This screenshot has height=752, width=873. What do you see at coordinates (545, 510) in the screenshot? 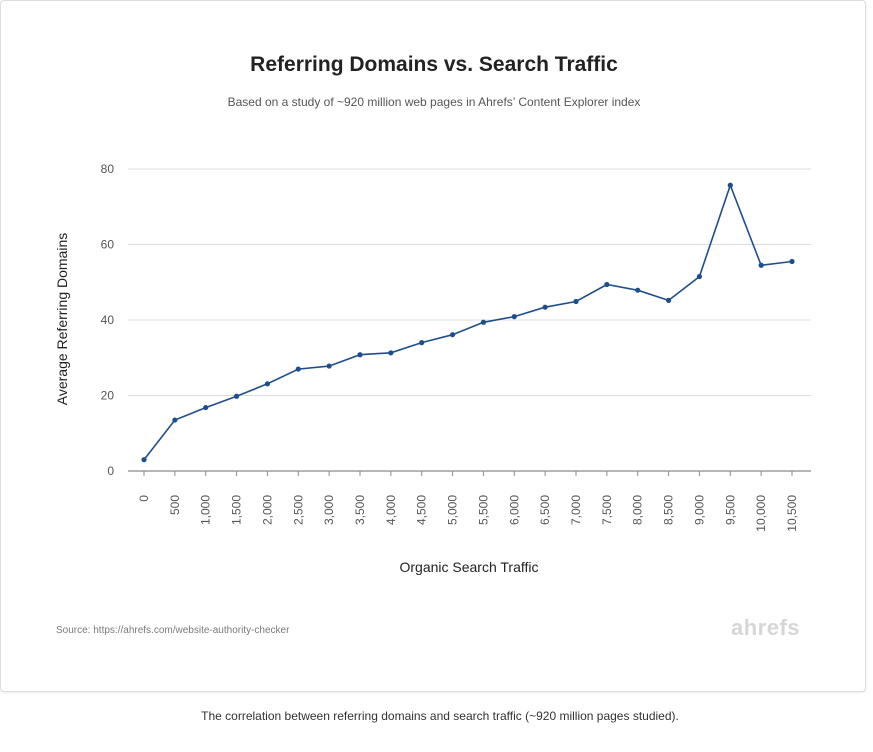
I see `x-tick-label: 6,500` at bounding box center [545, 510].